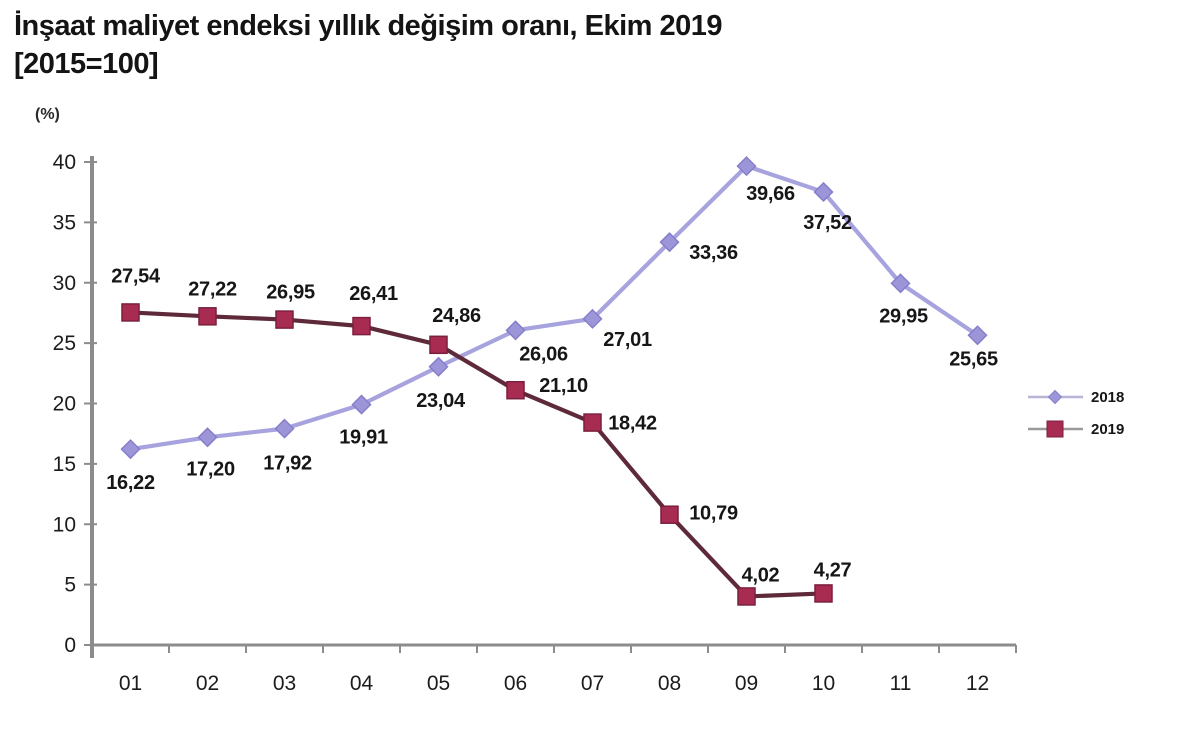 Image resolution: width=1200 pixels, height=748 pixels. Describe the element at coordinates (130, 483) in the screenshot. I see `series-2018-value-label: 16,22` at that location.